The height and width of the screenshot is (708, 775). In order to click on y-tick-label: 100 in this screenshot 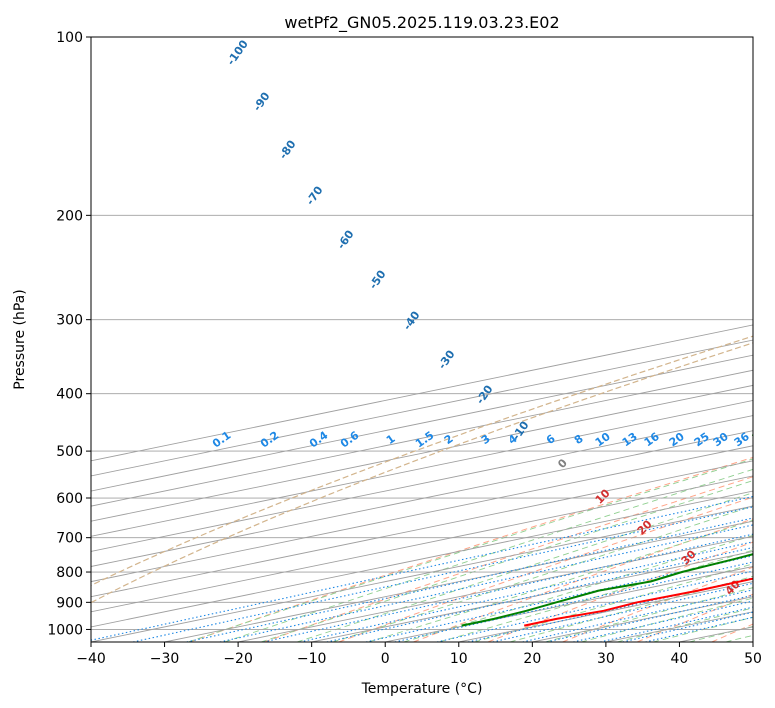, I will do `click(69, 38)`.